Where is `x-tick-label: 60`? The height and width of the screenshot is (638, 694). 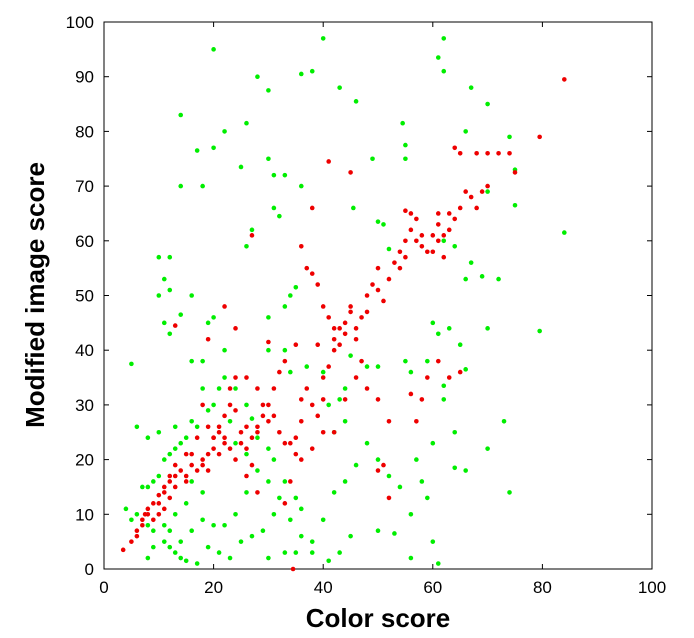 x-tick-label: 60 is located at coordinates (432, 587).